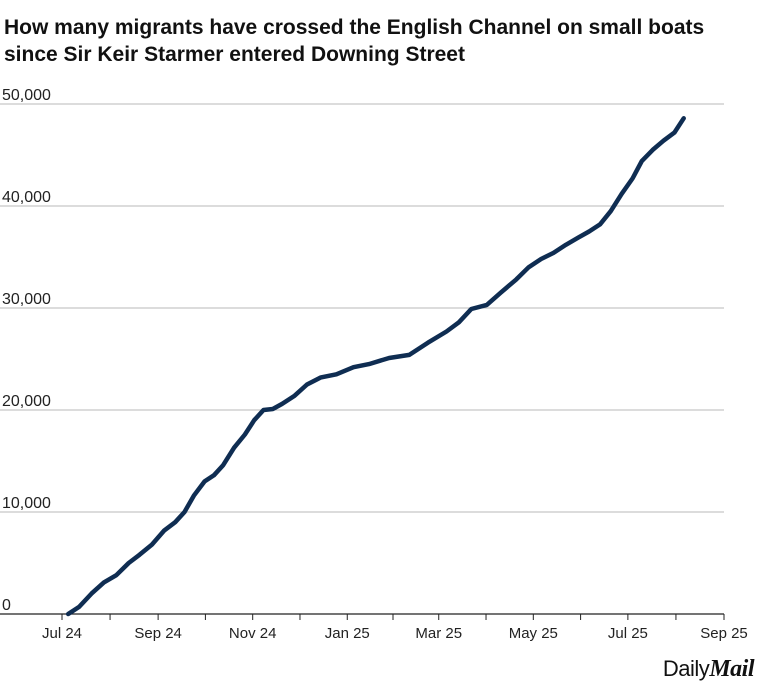 This screenshot has width=774, height=690. I want to click on x-tick-label: Jan 25, so click(347, 633).